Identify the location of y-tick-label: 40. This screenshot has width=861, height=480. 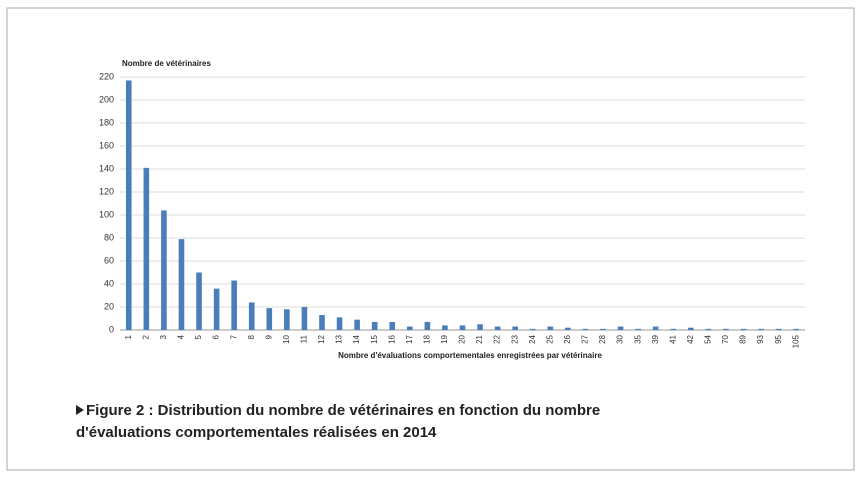
(109, 283).